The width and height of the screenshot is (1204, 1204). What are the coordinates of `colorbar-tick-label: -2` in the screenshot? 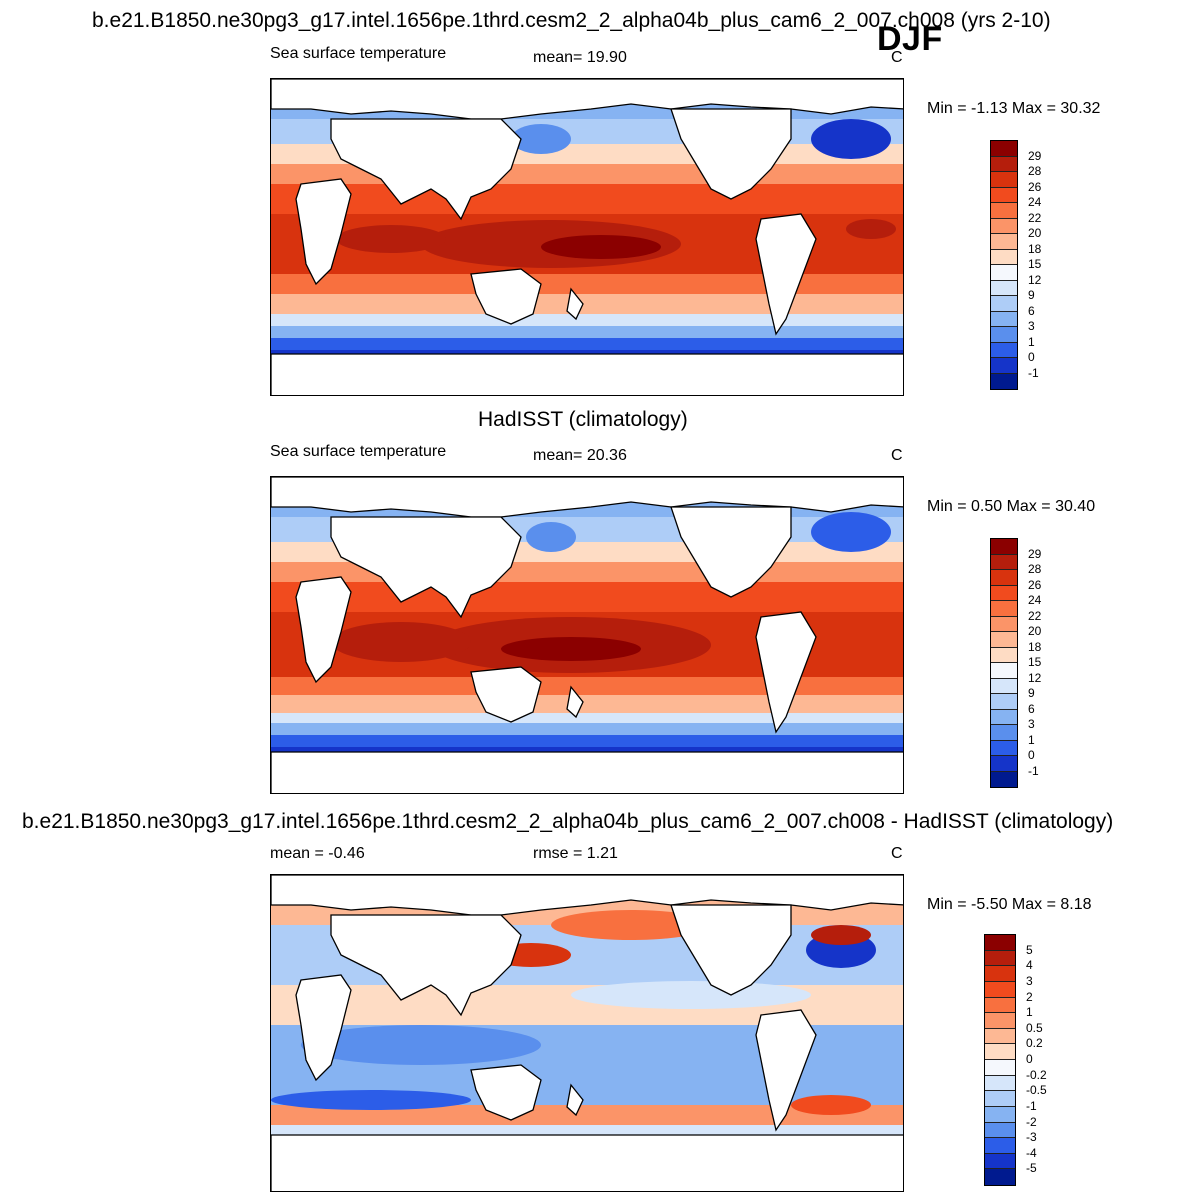 It's located at (1031, 1121).